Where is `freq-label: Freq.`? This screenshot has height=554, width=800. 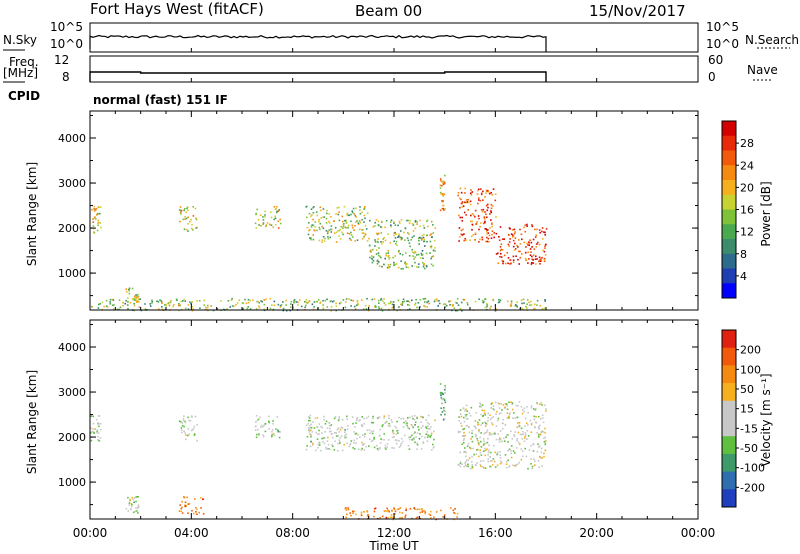
freq-label: Freq. is located at coordinates (24, 62).